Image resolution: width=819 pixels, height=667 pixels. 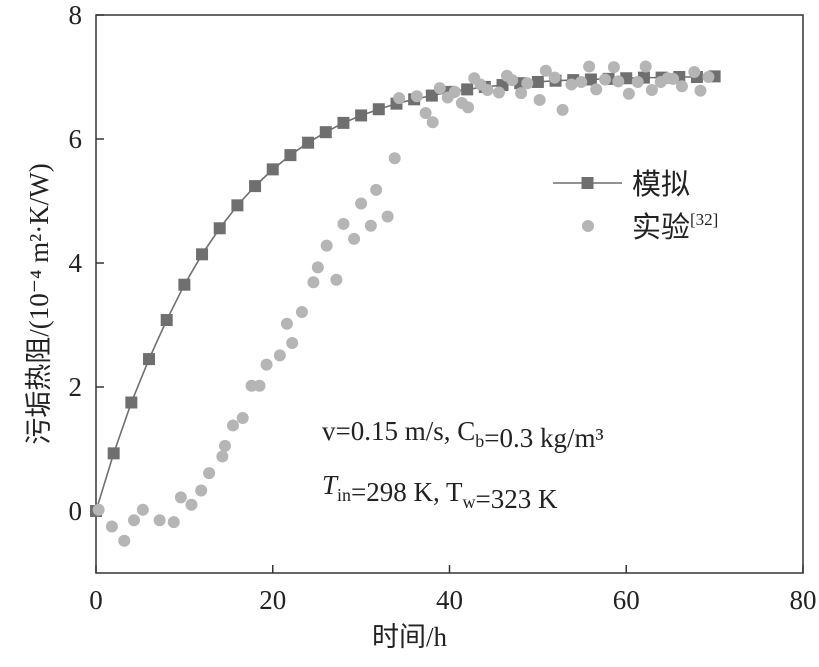 I want to click on x-tick-label: 40, so click(x=449, y=600).